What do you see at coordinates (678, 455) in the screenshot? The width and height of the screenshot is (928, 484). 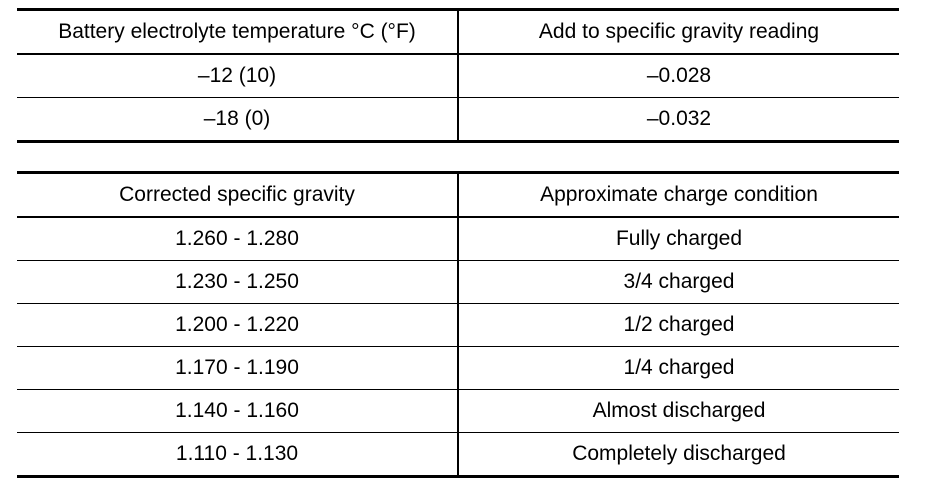 I see `charge-condition-cell: Completely discharged` at bounding box center [678, 455].